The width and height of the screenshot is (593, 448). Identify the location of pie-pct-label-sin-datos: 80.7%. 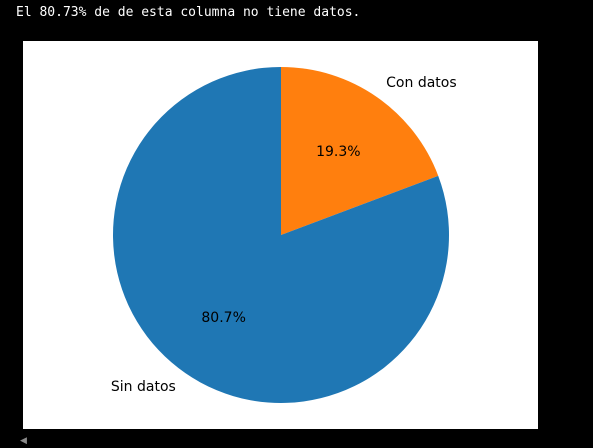
(223, 318).